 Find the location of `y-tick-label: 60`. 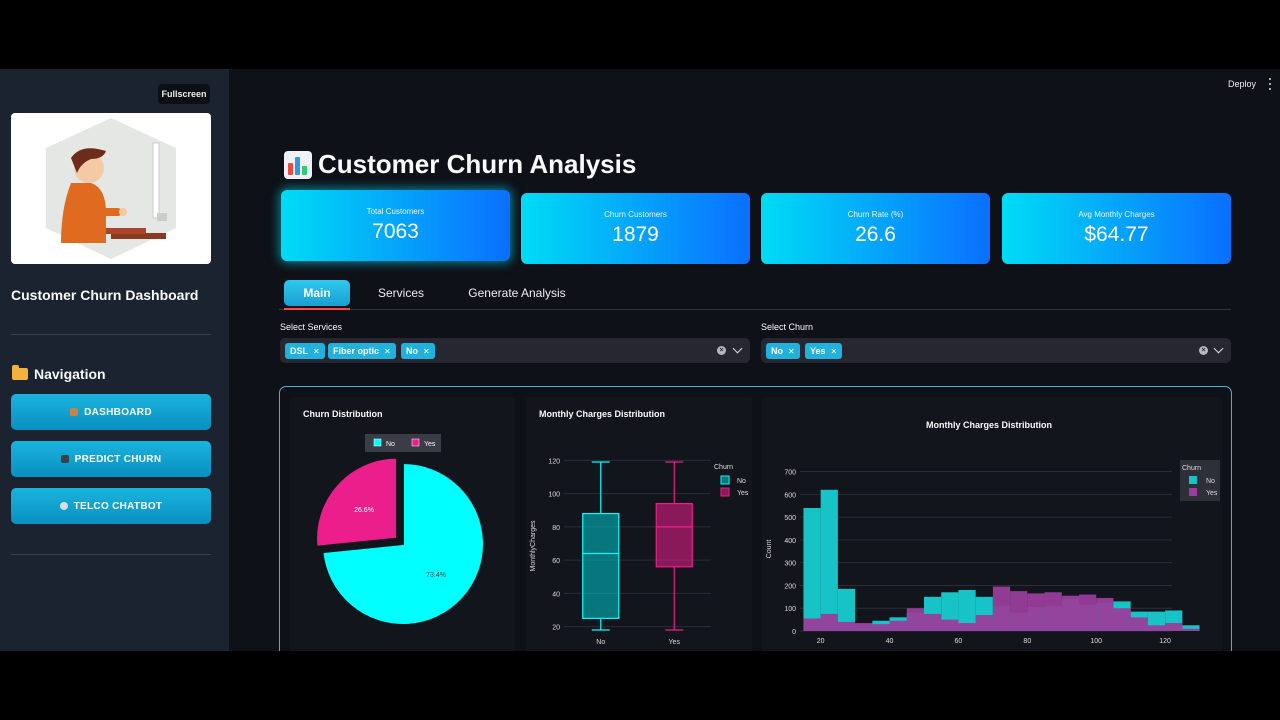

y-tick-label: 60 is located at coordinates (556, 561).